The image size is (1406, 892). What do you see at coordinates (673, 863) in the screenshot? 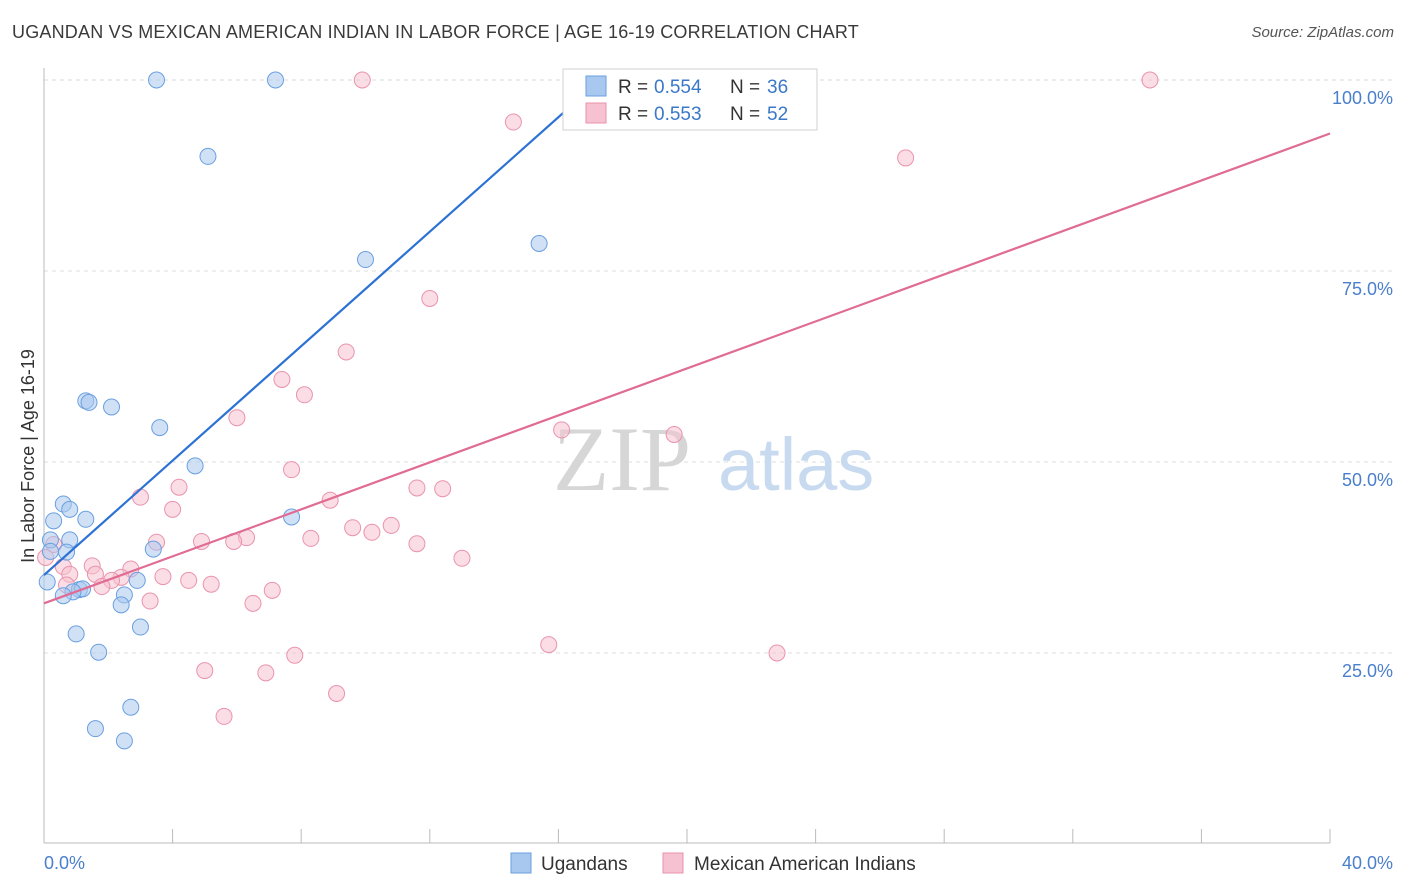
I see `legend-swatch-mexican-american-indians` at bounding box center [673, 863].